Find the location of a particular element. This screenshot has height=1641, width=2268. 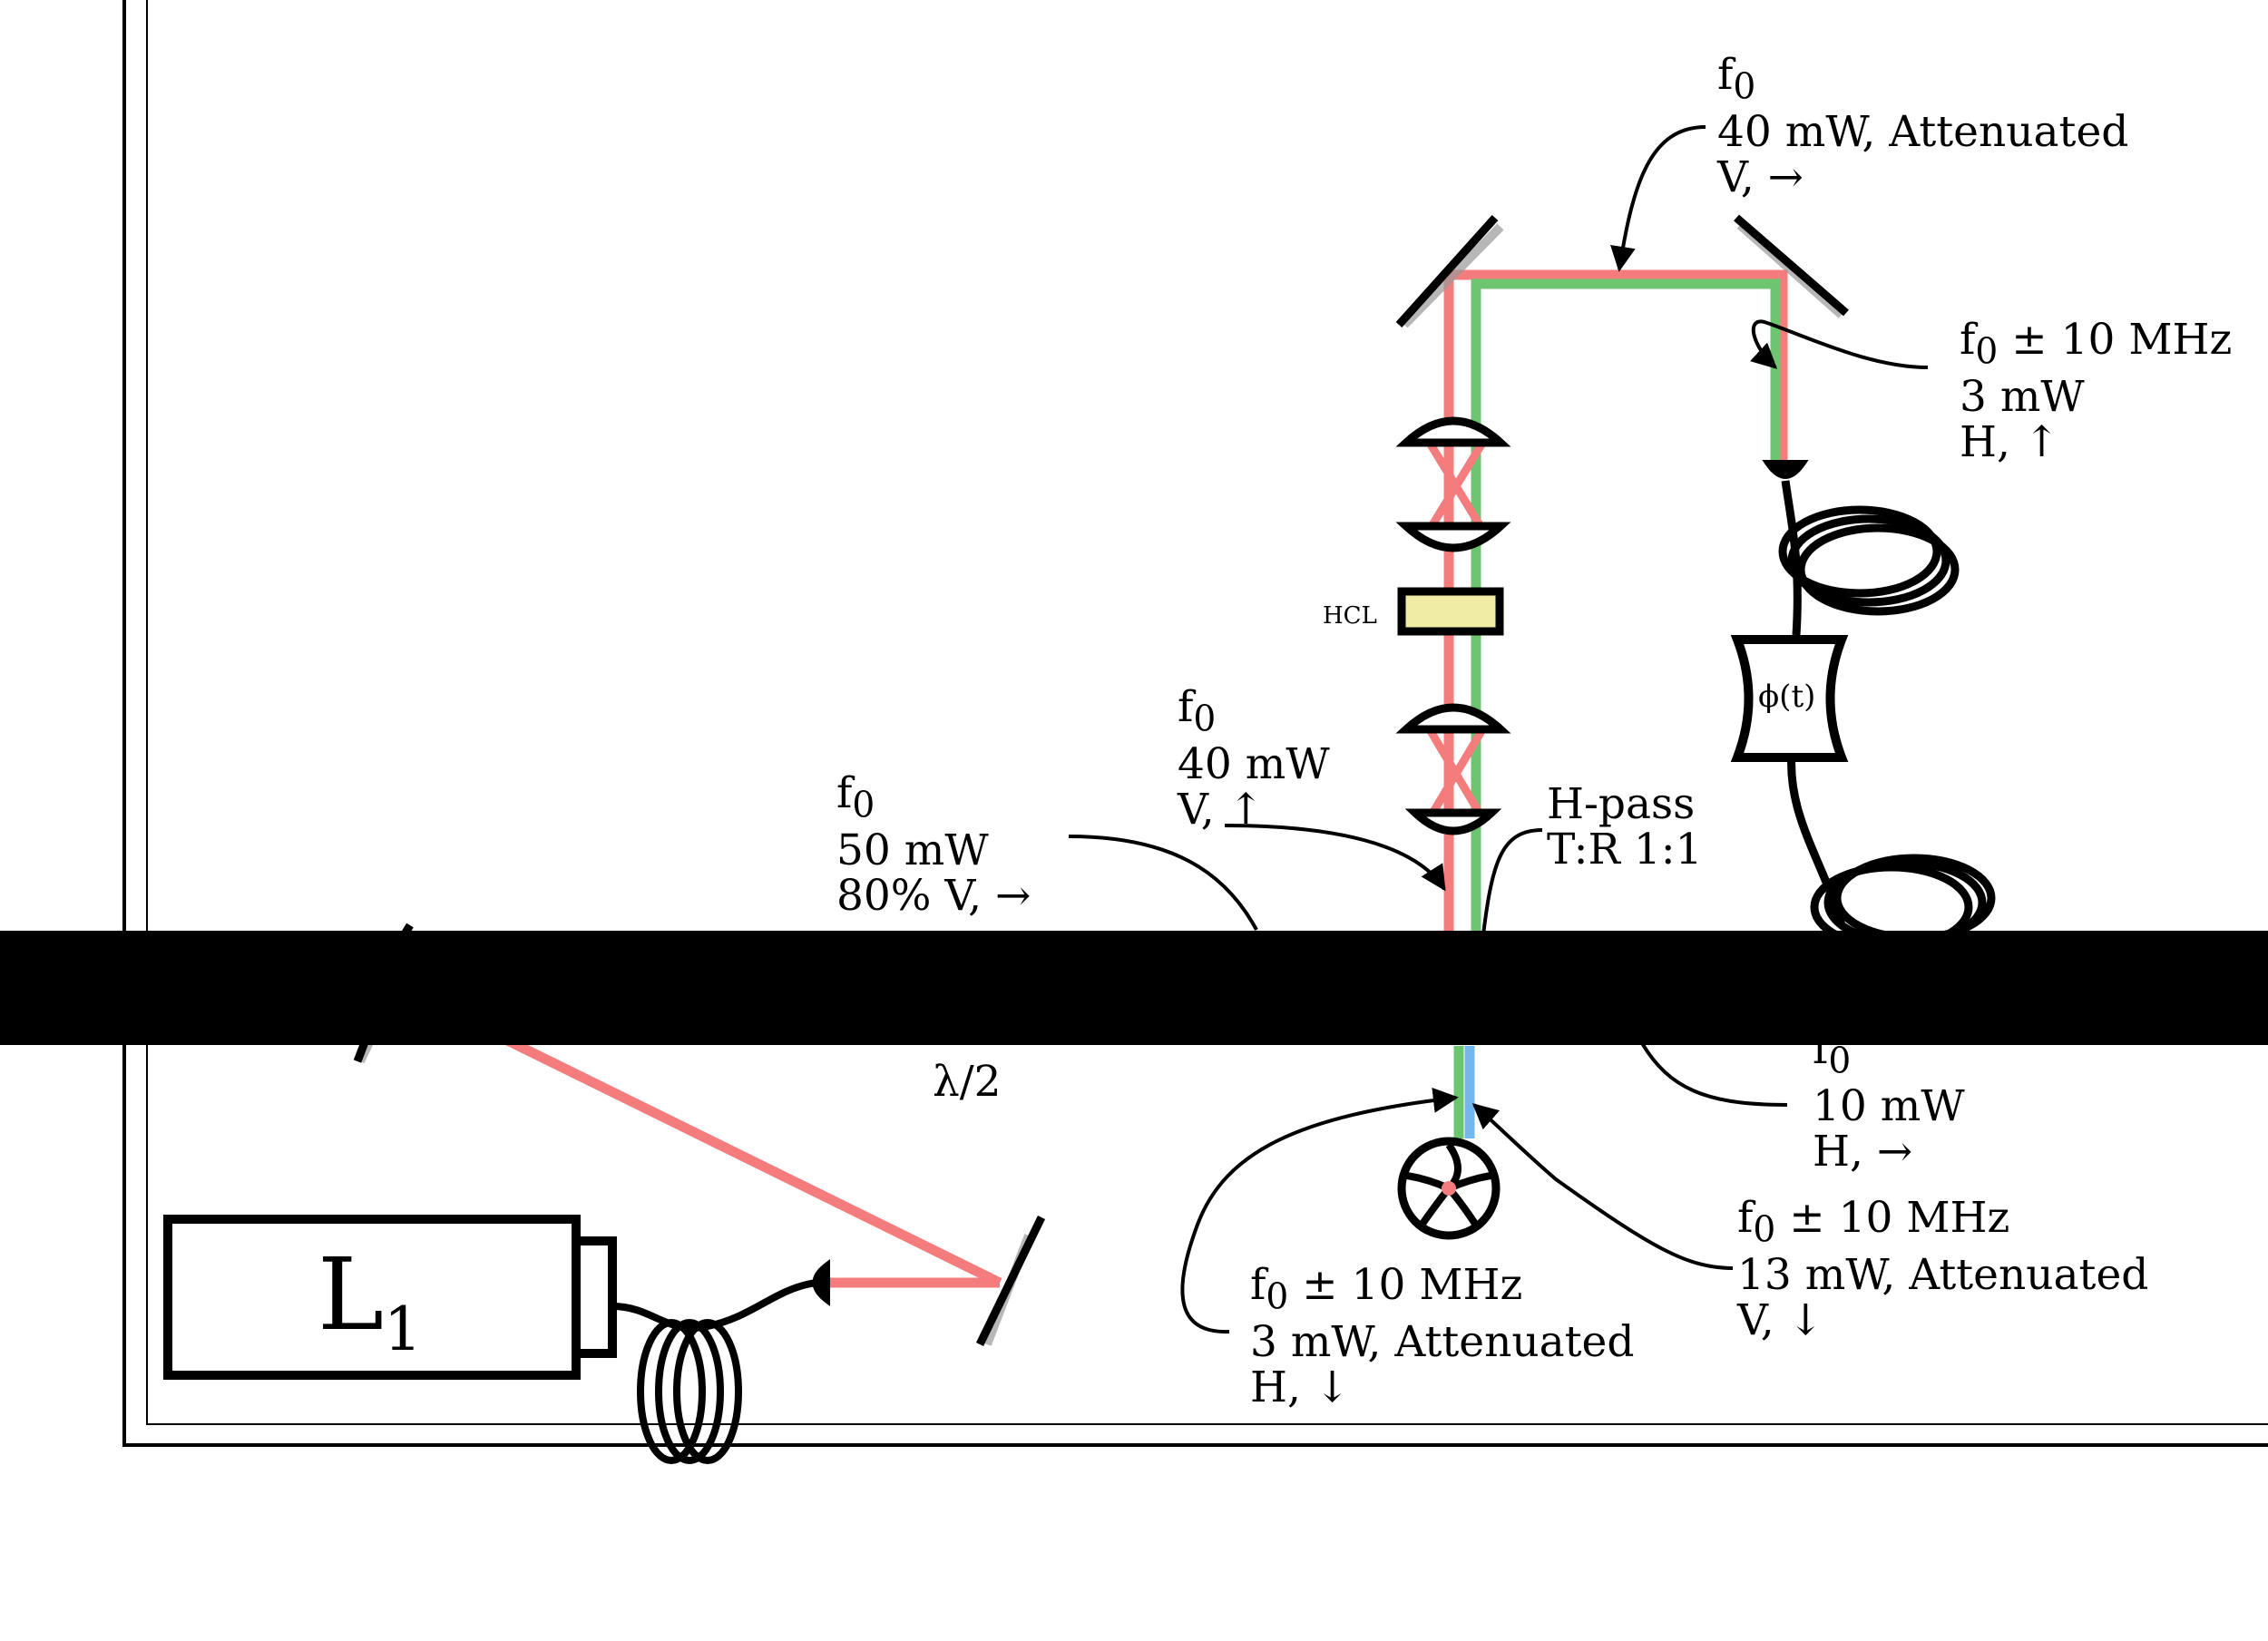

beam-telescope-top-cross is located at coordinates (1456, 486).